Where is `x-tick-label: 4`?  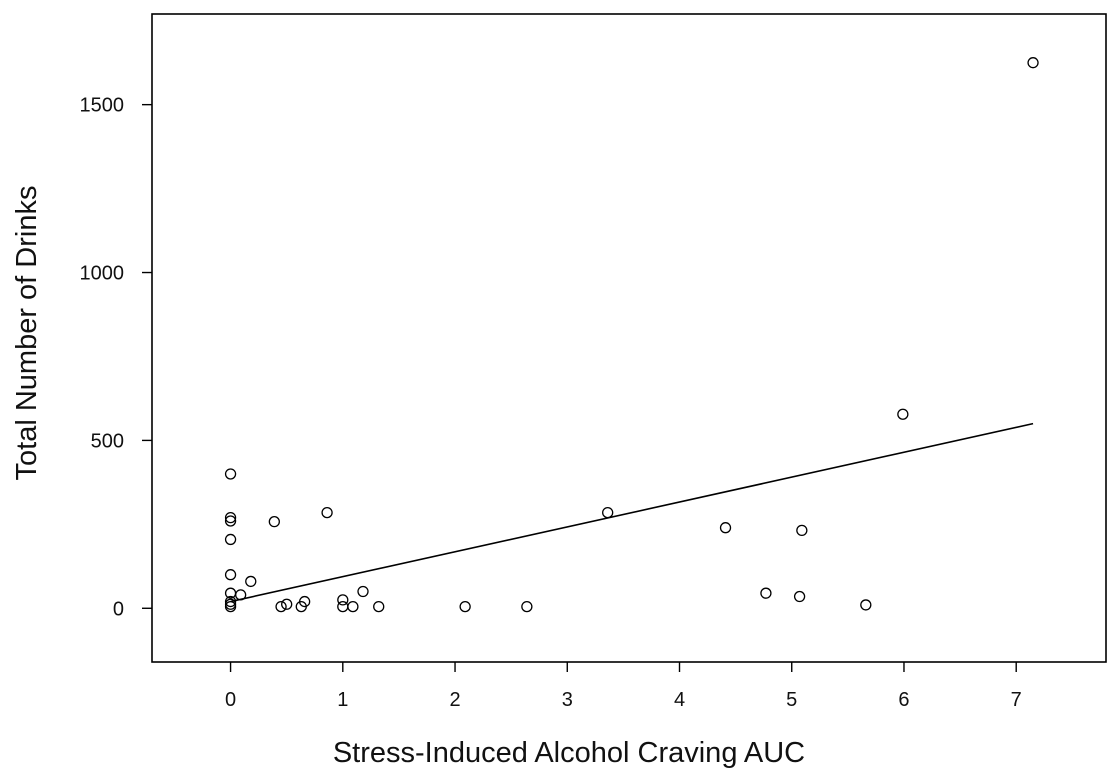
x-tick-label: 4 is located at coordinates (679, 700).